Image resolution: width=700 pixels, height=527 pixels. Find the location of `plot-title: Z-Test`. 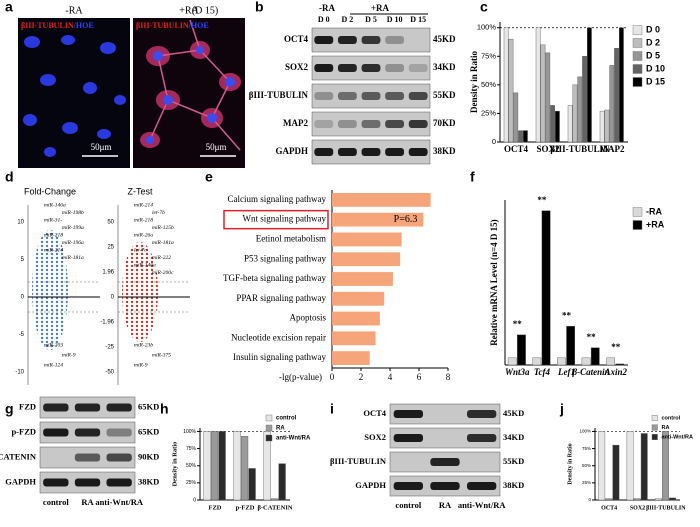

plot-title: Z-Test is located at coordinates (140, 191).